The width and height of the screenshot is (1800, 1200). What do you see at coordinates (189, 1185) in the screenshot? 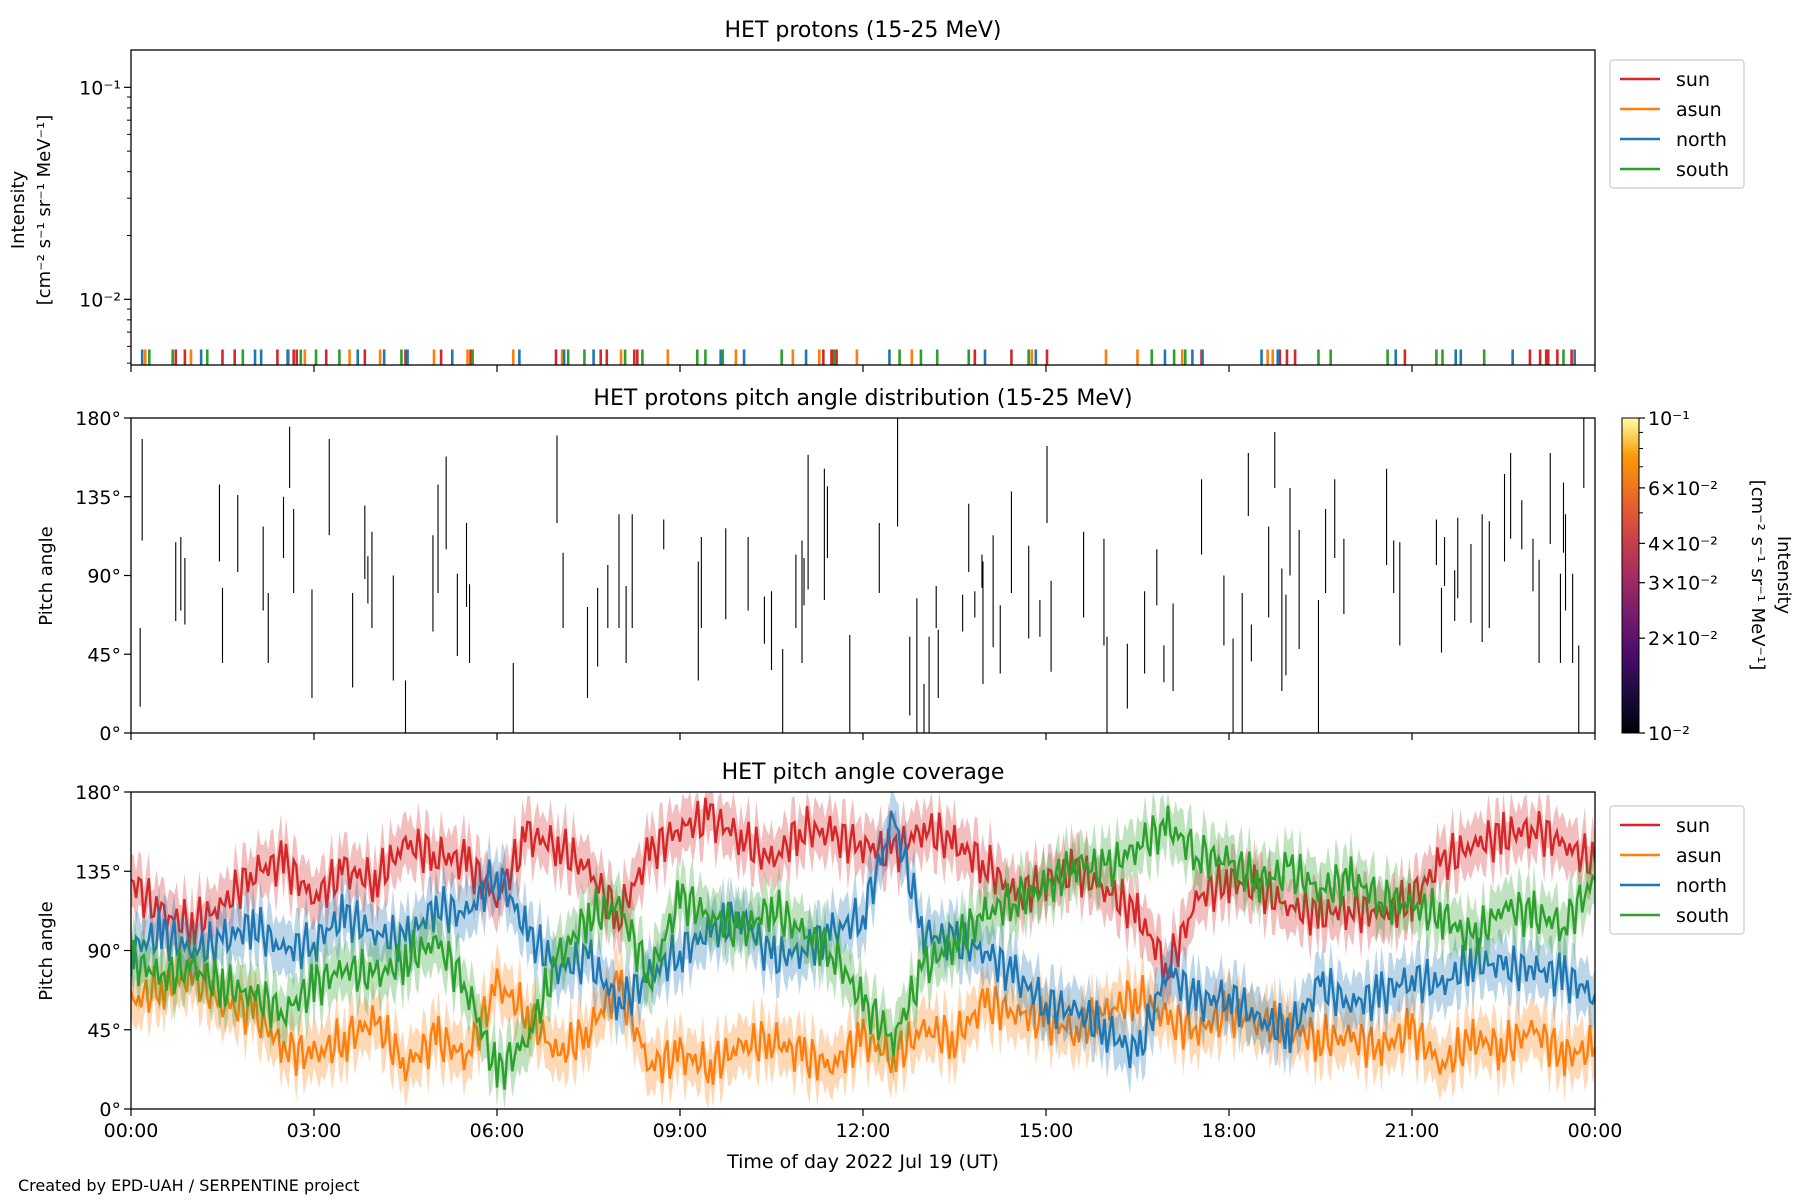
I see `credit-text: Created by EPD-UAH / SERPENTINE project` at bounding box center [189, 1185].